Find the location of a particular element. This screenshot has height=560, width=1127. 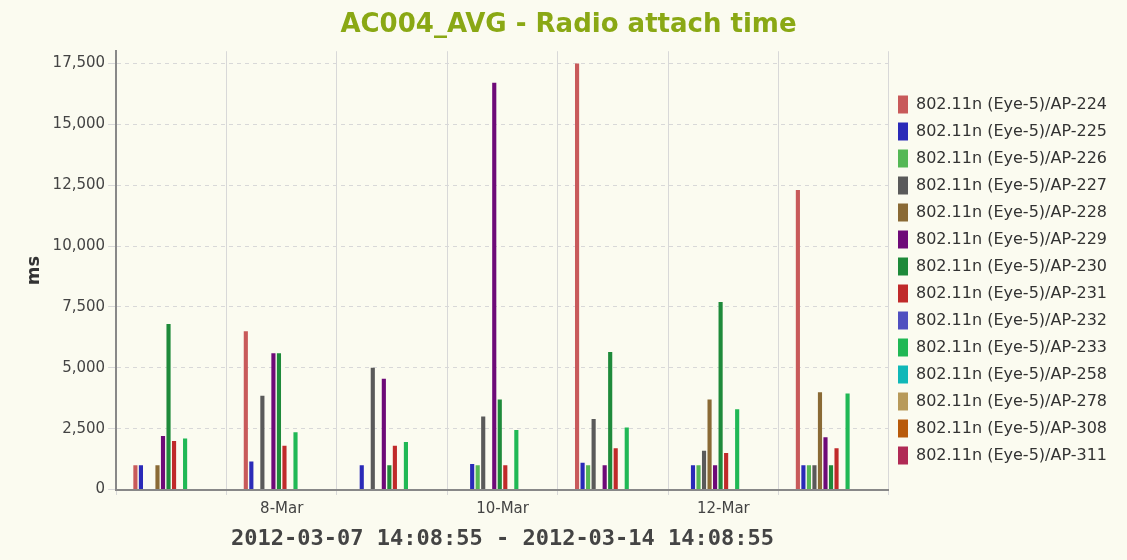

chart-title: AC004_AVG - Radio attach time is located at coordinates (568, 23).